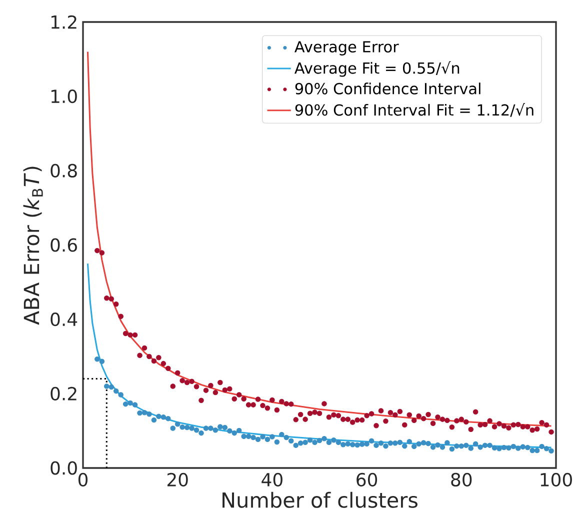 The height and width of the screenshot is (525, 579). Describe the element at coordinates (346, 48) in the screenshot. I see `legend-label: Average Error` at that location.